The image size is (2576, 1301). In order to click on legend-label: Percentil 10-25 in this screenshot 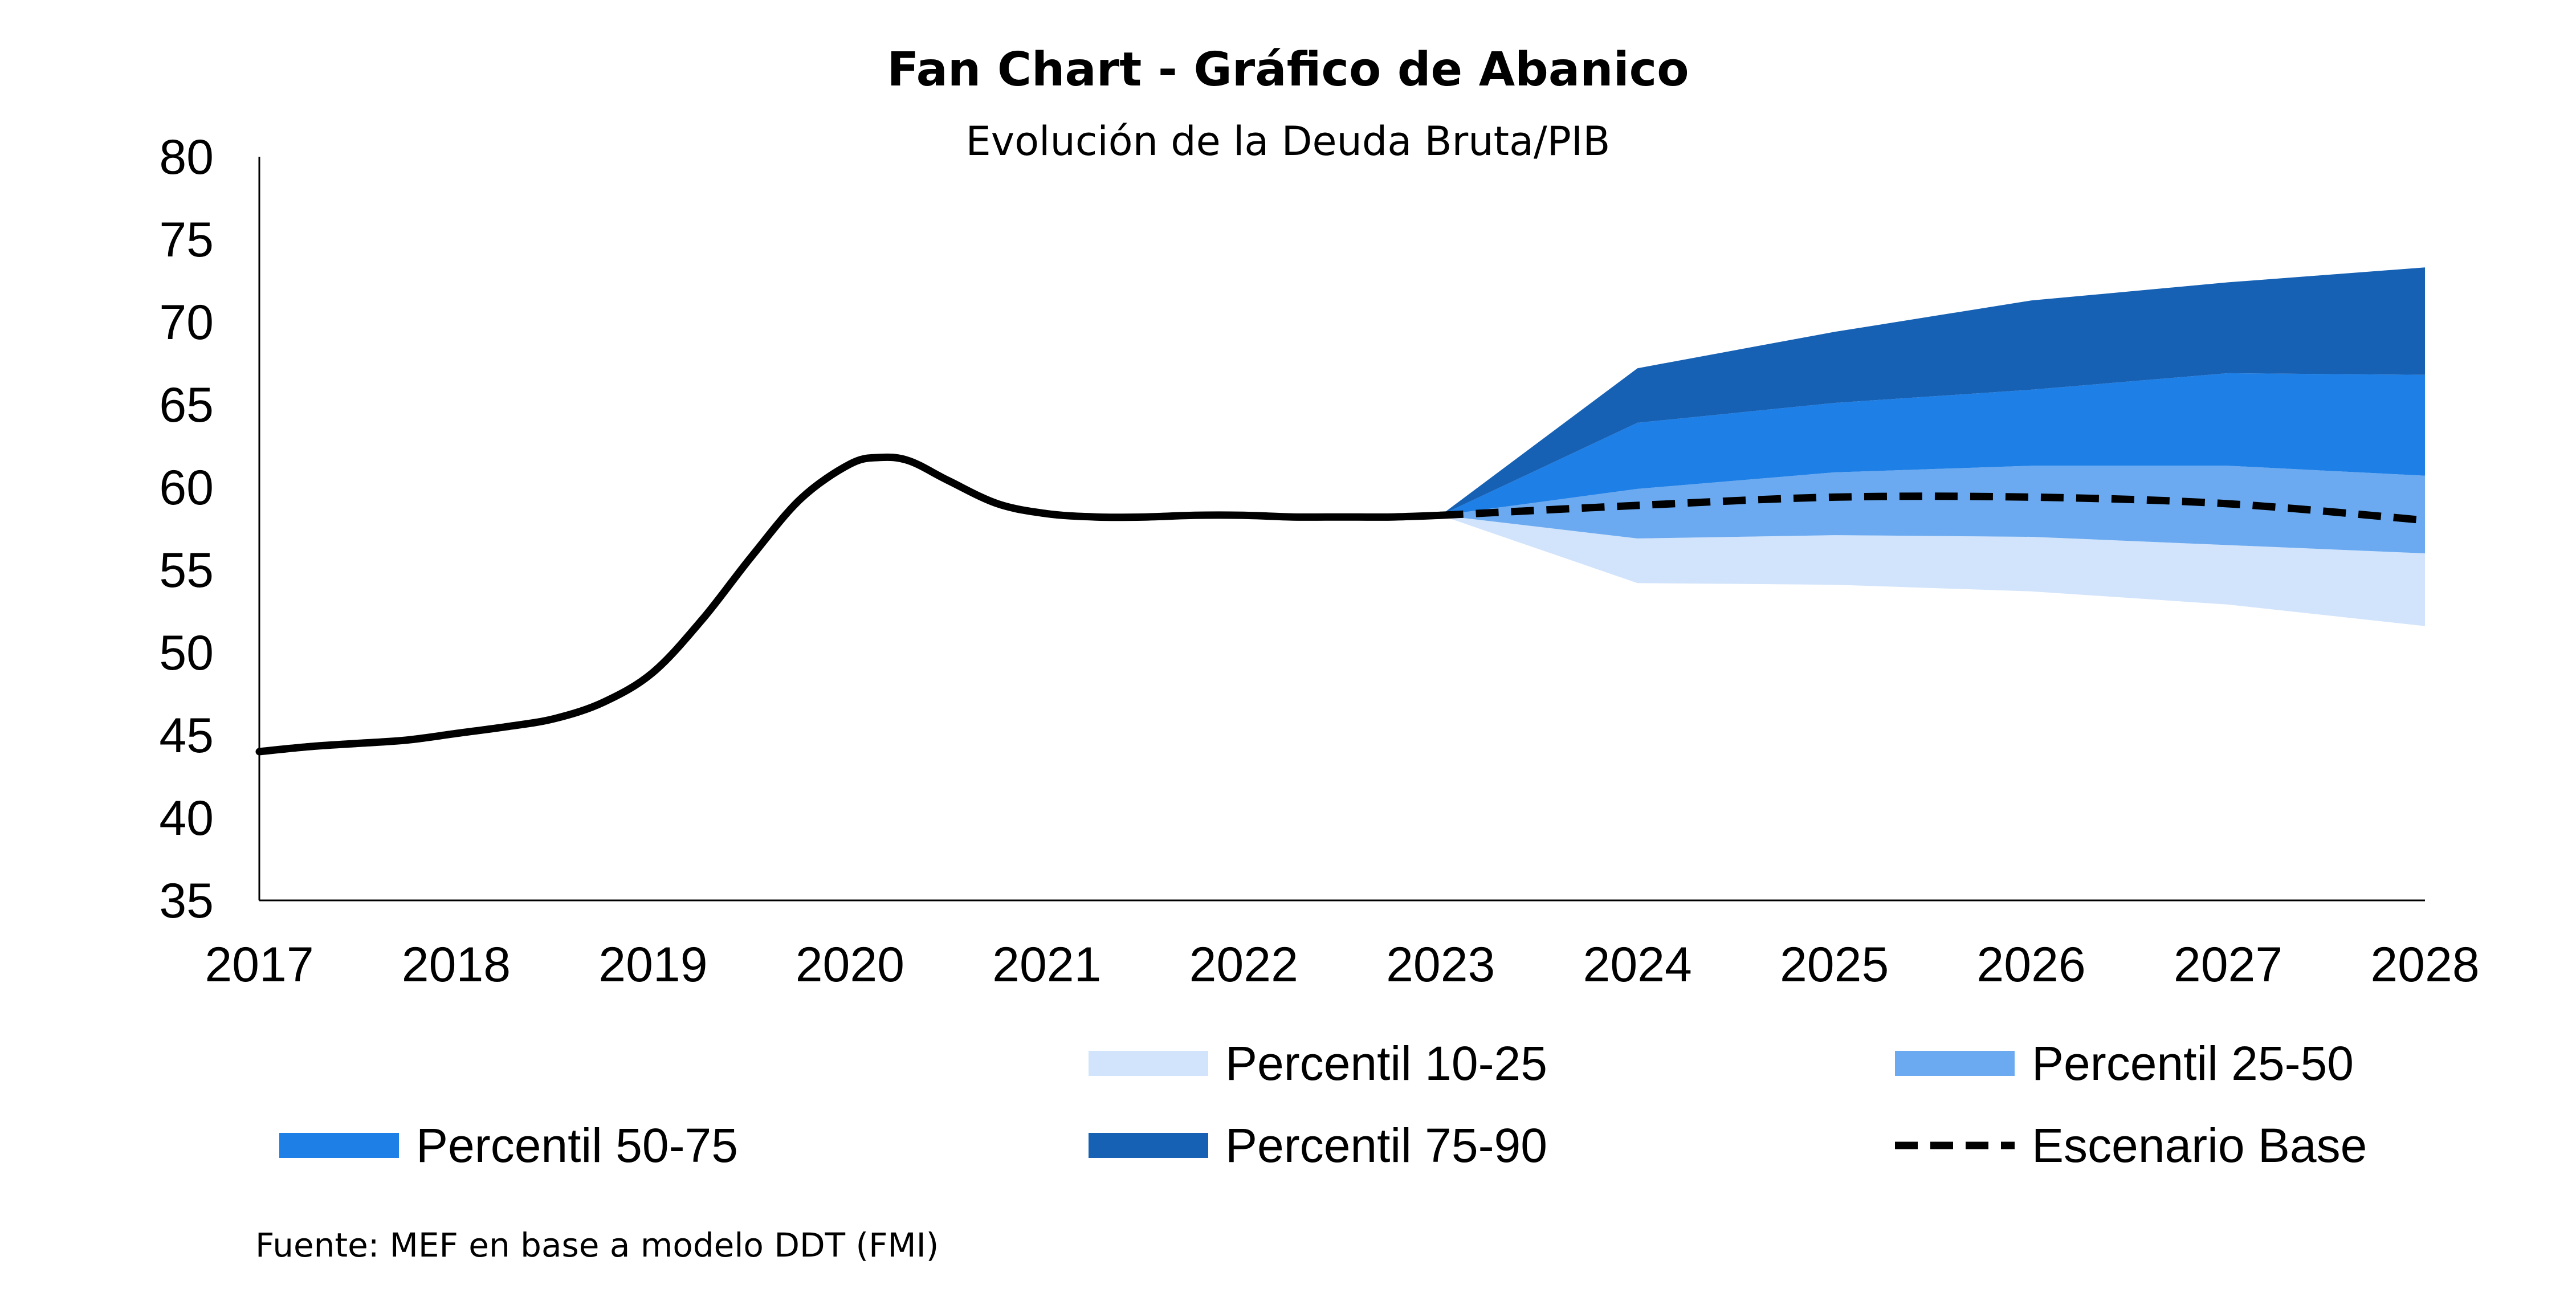, I will do `click(1386, 1063)`.